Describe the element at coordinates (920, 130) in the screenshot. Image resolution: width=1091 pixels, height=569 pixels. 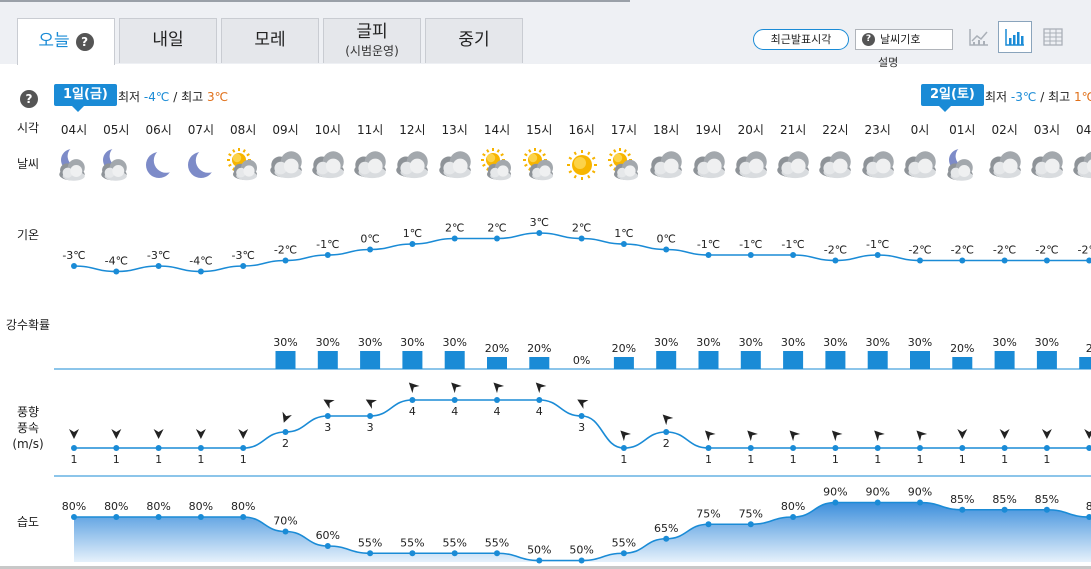
I see `hour-label: 0시` at that location.